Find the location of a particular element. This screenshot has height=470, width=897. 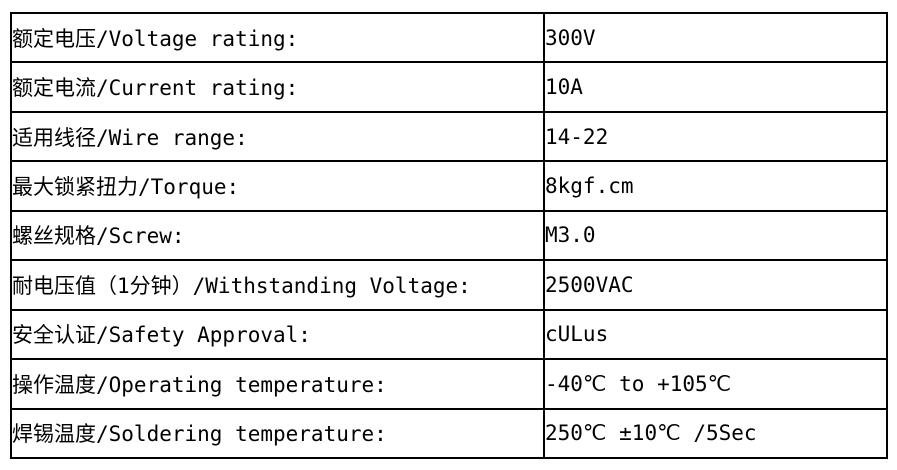

spec-value-soldering-temperature: 250℃ ±10℃ /5Sec is located at coordinates (715, 433).